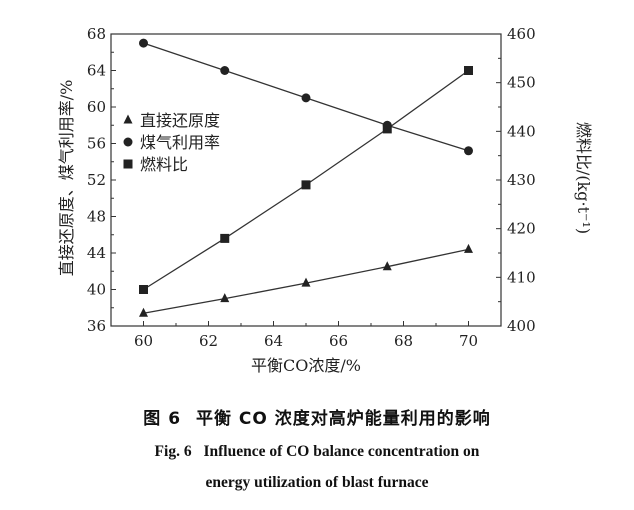 The width and height of the screenshot is (634, 510). I want to click on y-right-axis-label: 燃料比/(kg·t⁻¹), so click(583, 178).